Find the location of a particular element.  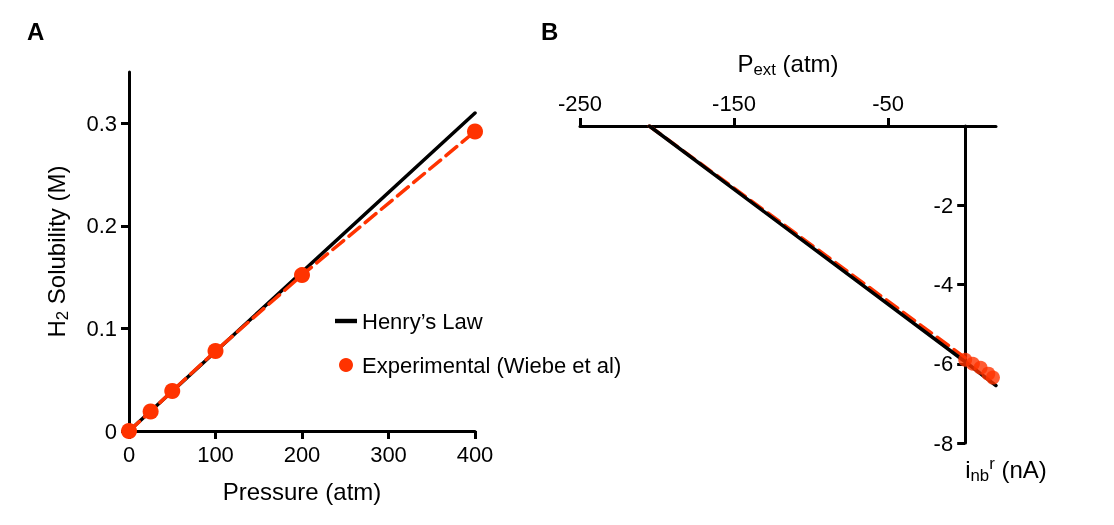

chart-title: B is located at coordinates (550, 31).